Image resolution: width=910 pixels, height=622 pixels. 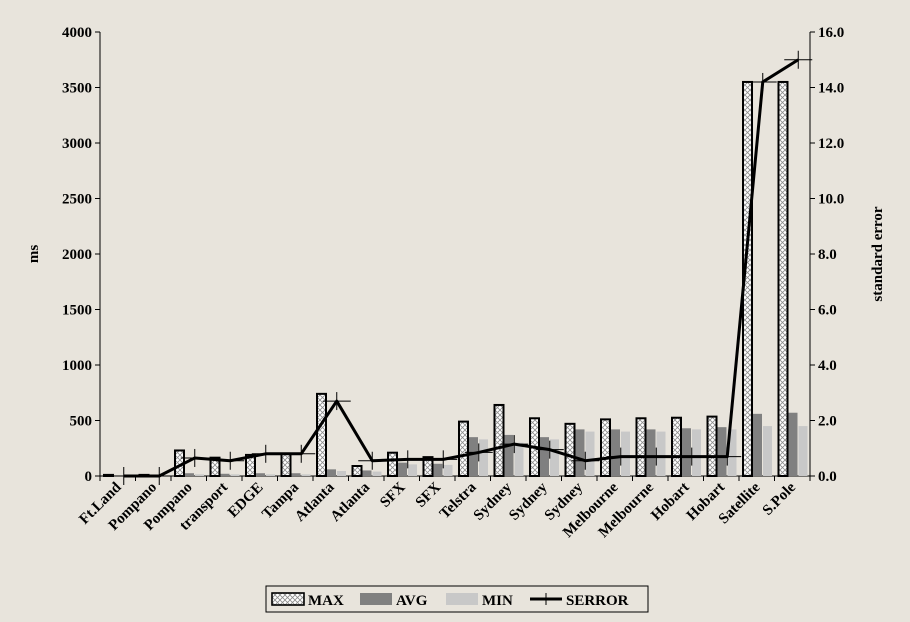 I want to click on x-tick-label: EDGE, so click(x=245, y=500).